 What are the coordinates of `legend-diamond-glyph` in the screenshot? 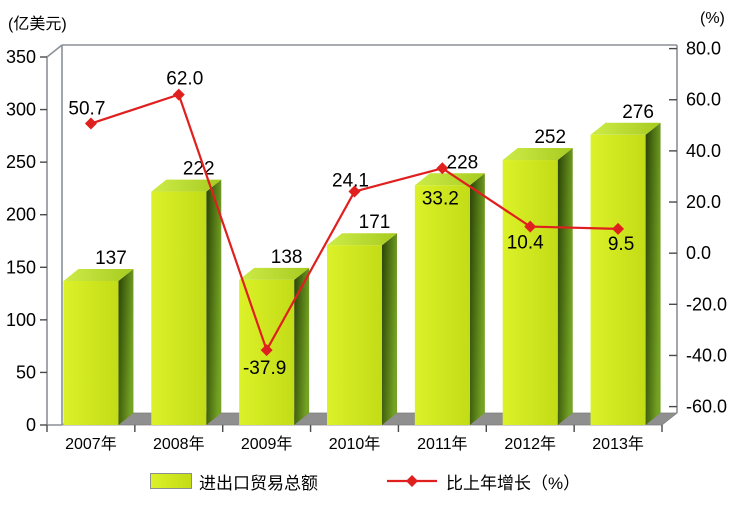 It's located at (412, 481).